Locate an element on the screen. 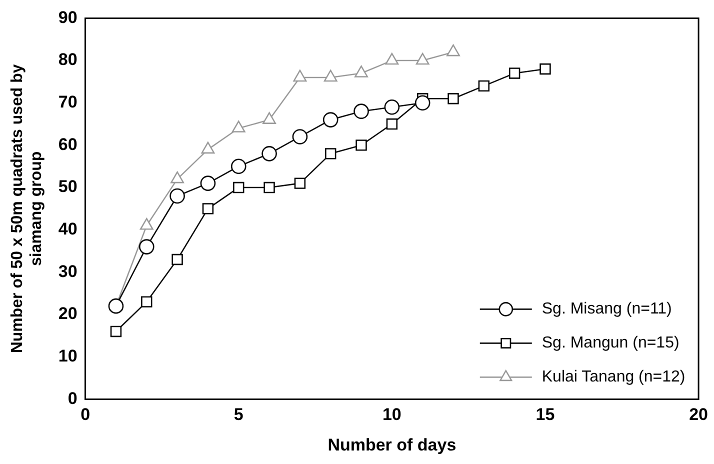 This screenshot has width=714, height=464. y-axis-title: Number of 50 x 50m quadrats used by siamang group is located at coordinates (27, 209).